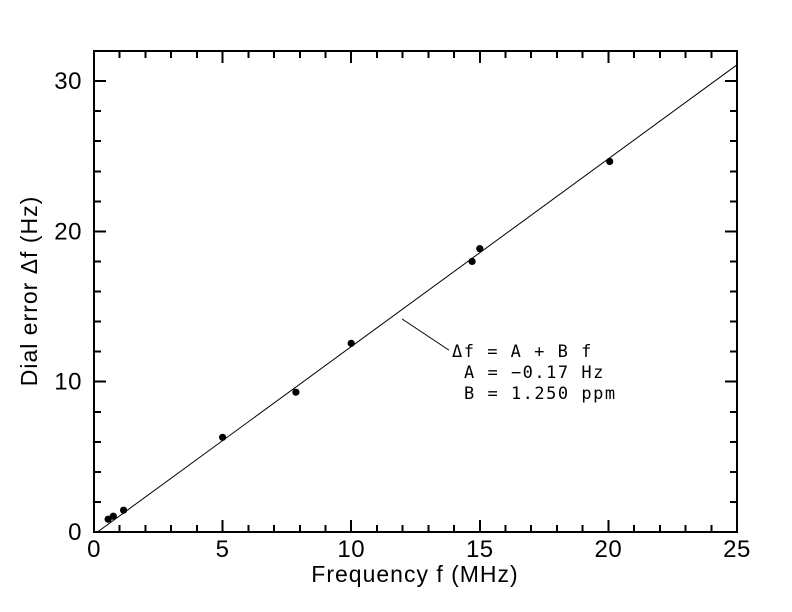  Describe the element at coordinates (75, 532) in the screenshot. I see `y-tick-label: 0` at that location.